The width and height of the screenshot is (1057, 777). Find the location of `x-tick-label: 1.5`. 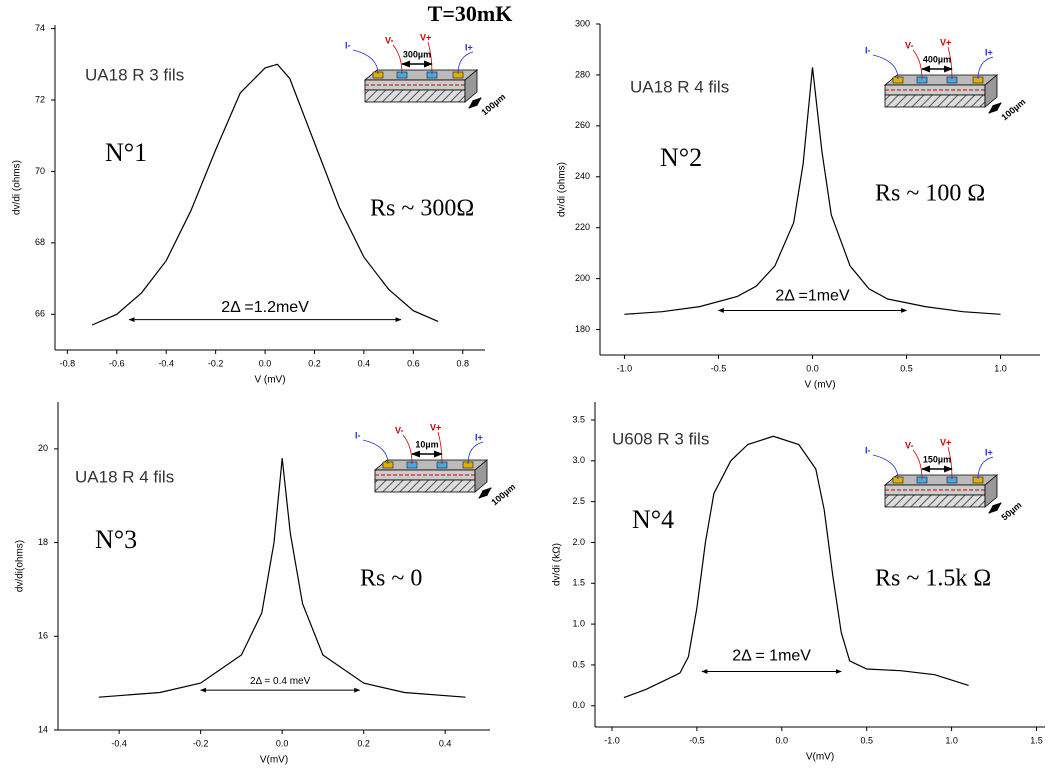

x-tick-label: 1.5 is located at coordinates (1036, 740).